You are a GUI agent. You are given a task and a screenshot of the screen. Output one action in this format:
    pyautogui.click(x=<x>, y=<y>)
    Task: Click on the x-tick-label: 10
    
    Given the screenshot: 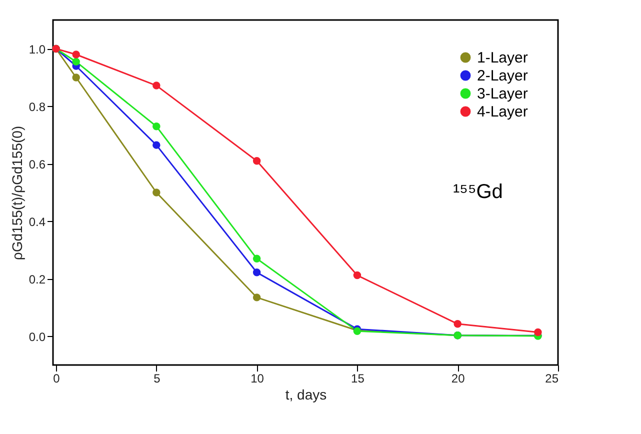 What is the action you would take?
    pyautogui.click(x=257, y=379)
    